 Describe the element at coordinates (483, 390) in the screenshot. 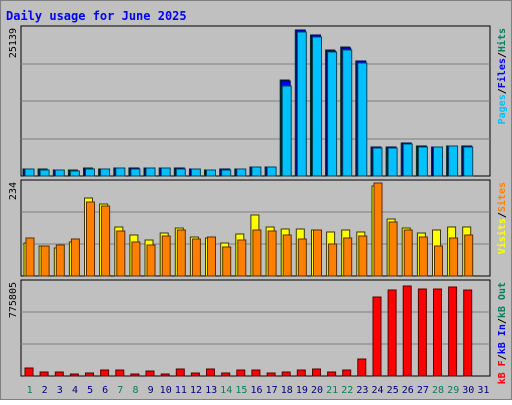

I see `day-label: 31` at that location.